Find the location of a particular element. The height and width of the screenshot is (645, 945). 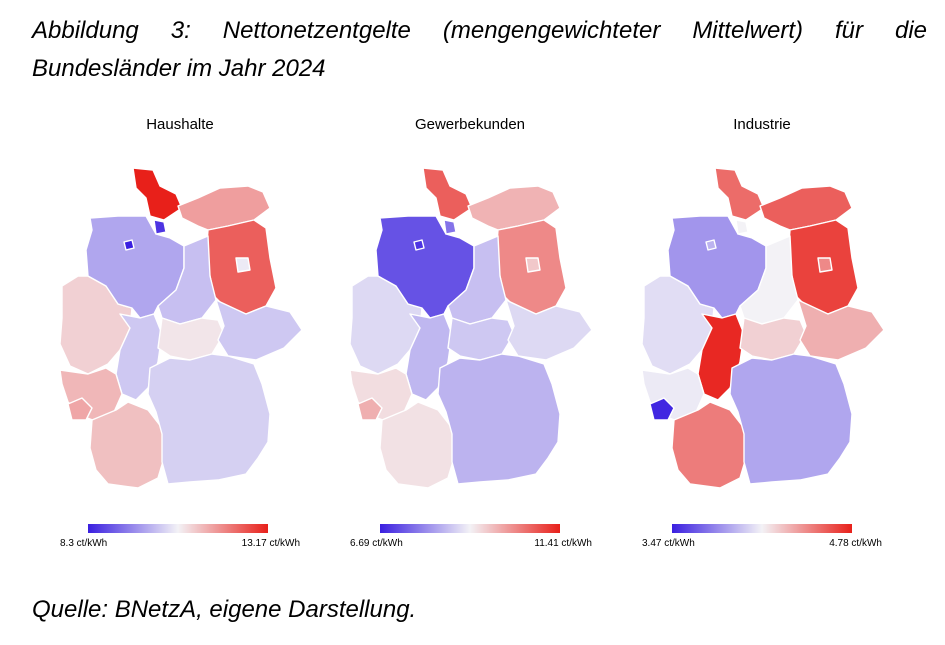

legend-max-label: 13.17 ct/kWh is located at coordinates (270, 543).